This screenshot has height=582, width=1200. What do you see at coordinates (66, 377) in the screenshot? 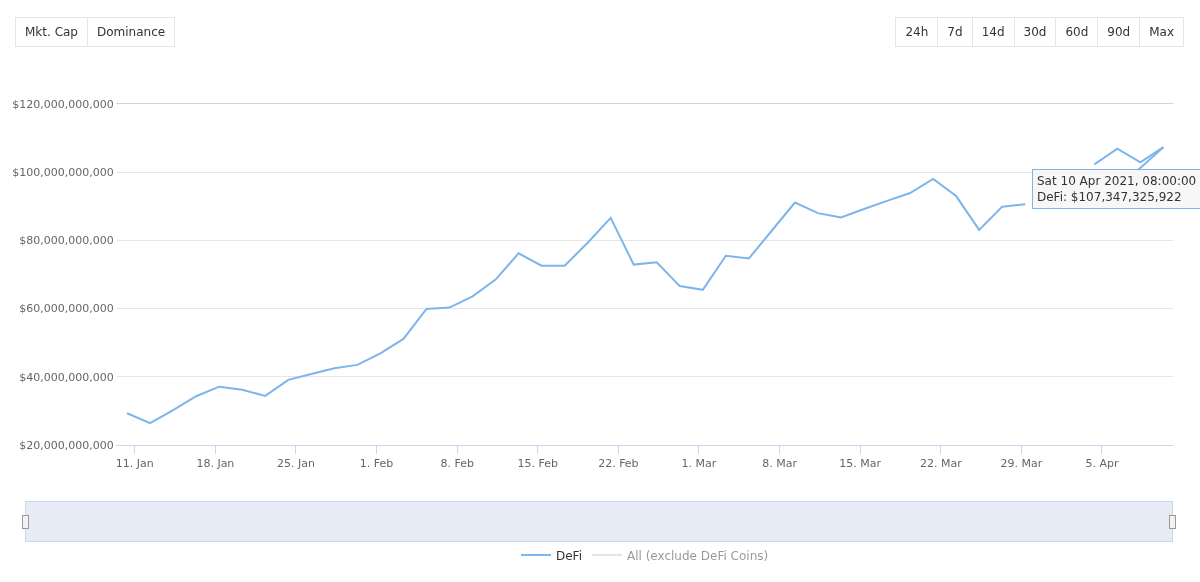
I see `y-tick-label: $40,000,000,000` at bounding box center [66, 377].